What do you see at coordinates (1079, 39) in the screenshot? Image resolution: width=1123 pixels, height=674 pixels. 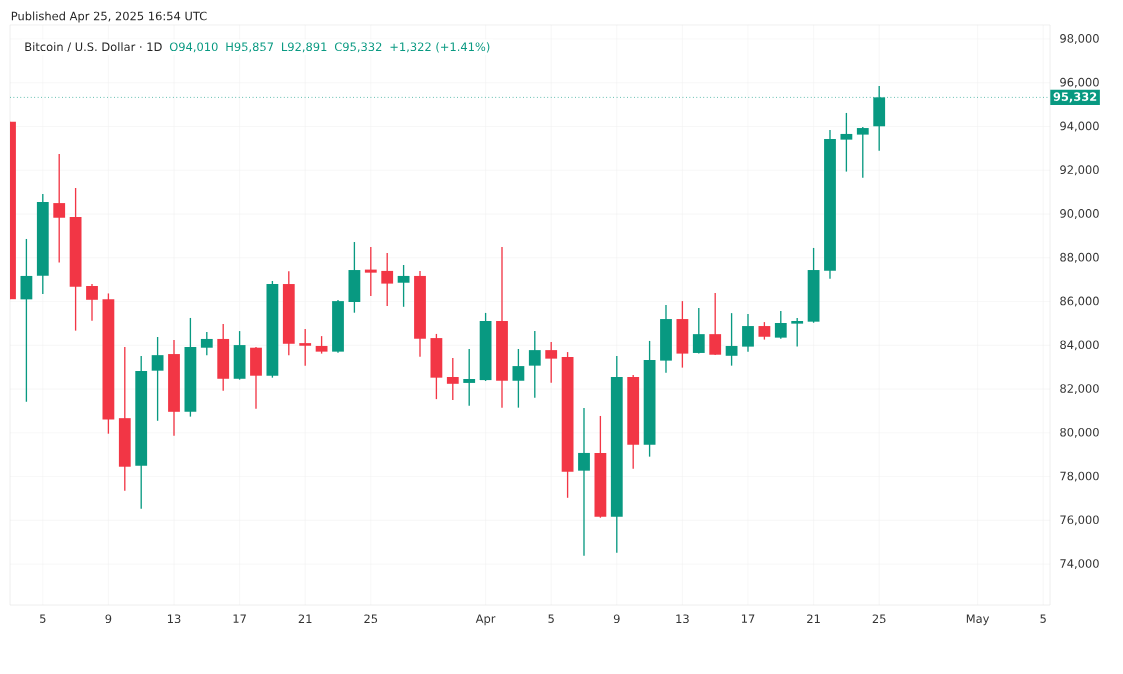 I see `y-tick-label: 98,000` at bounding box center [1079, 39].